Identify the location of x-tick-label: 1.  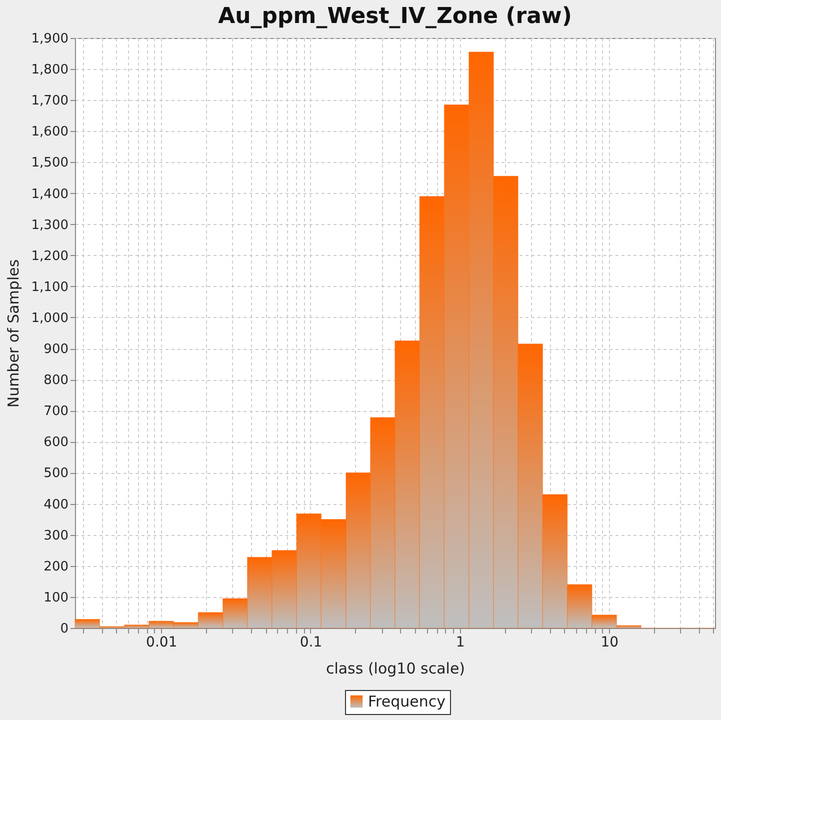
(460, 642).